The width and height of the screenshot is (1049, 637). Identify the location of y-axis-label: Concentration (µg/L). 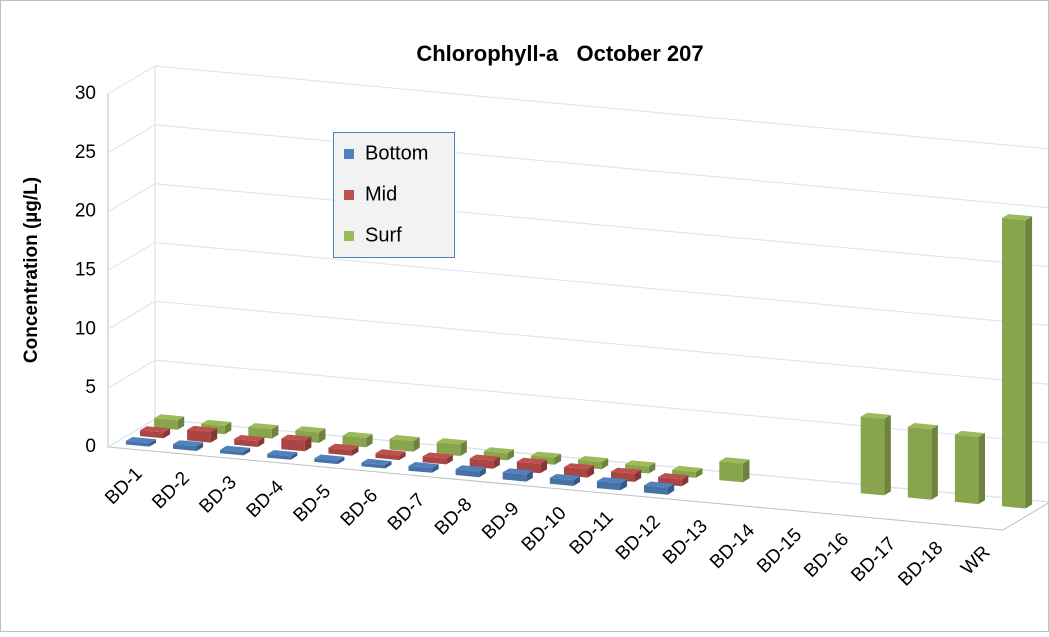
(31, 270).